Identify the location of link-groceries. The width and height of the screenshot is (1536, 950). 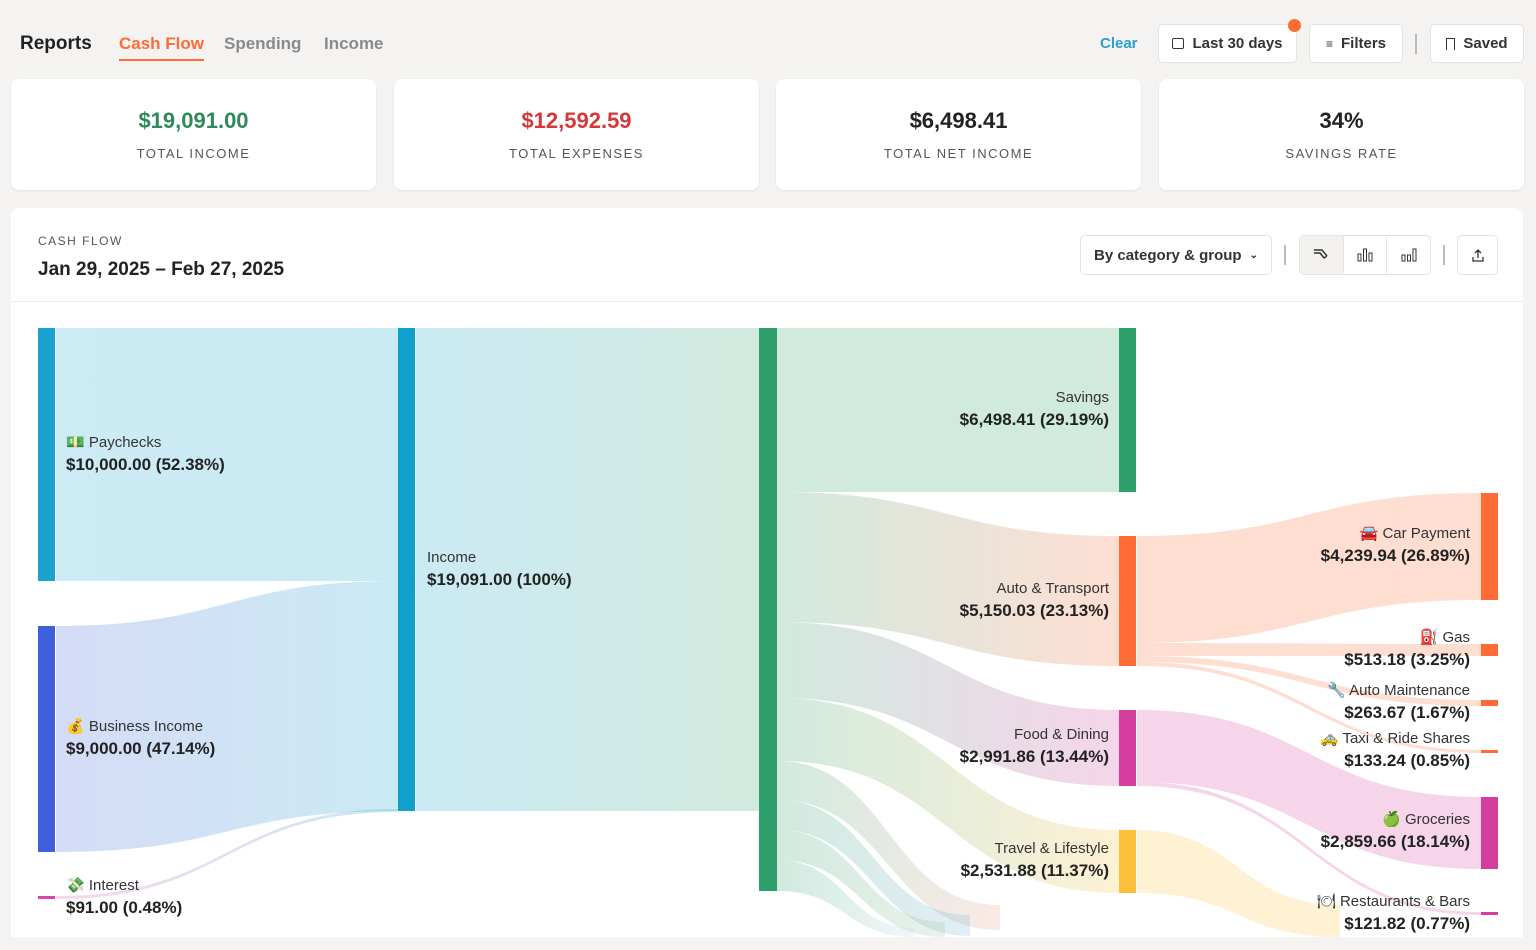
(1309, 789).